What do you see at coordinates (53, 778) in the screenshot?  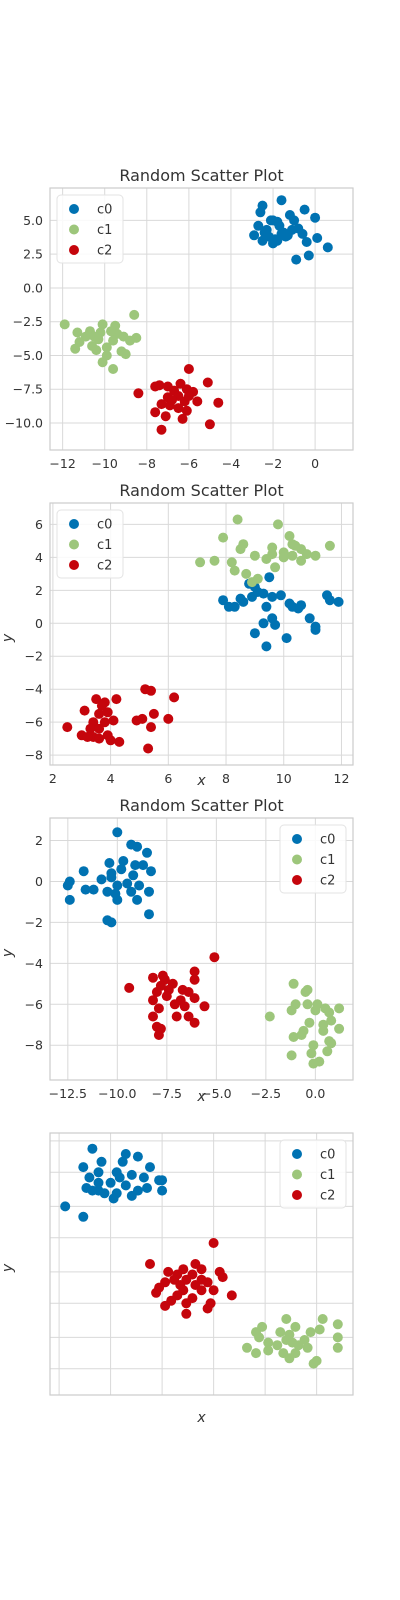 I see `x-tick-label: 2` at bounding box center [53, 778].